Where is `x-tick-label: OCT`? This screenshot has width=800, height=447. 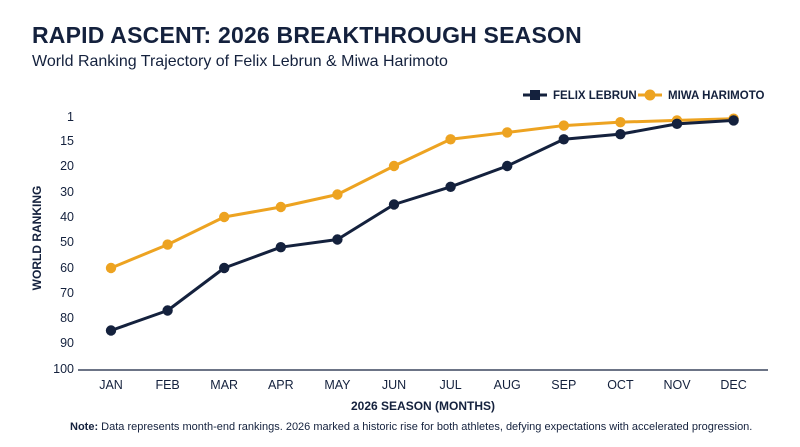
x-tick-label: OCT is located at coordinates (620, 385).